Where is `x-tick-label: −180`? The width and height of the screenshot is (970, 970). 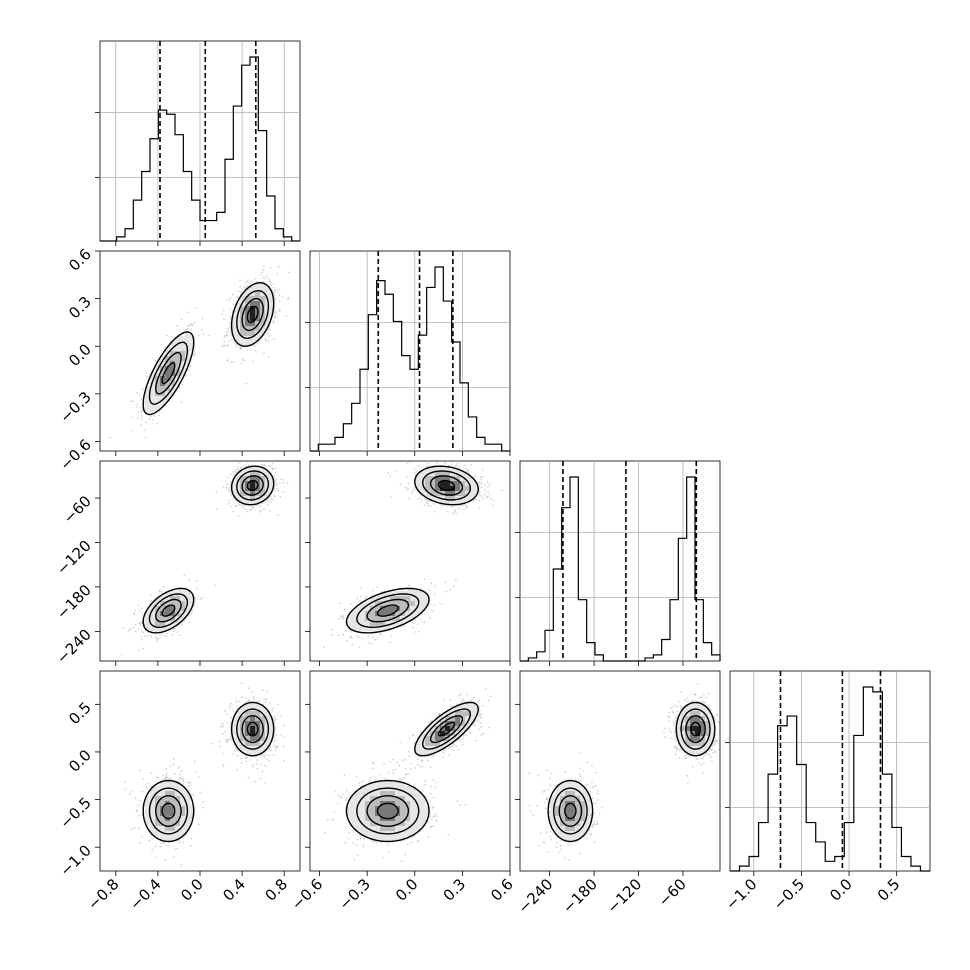 x-tick-label: −180 is located at coordinates (580, 896).